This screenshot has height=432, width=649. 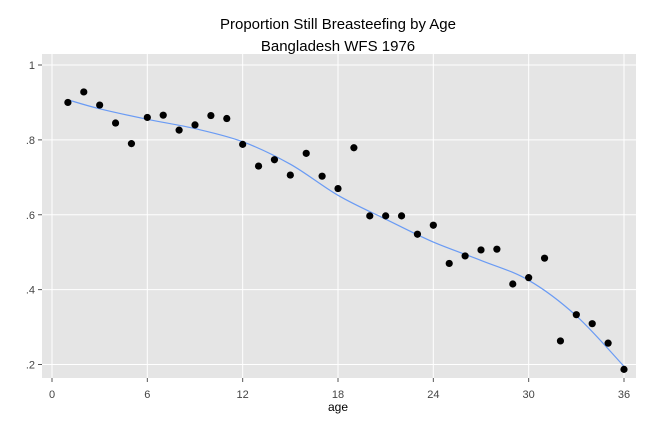 What do you see at coordinates (147, 395) in the screenshot?
I see `x-tick-label: 6` at bounding box center [147, 395].